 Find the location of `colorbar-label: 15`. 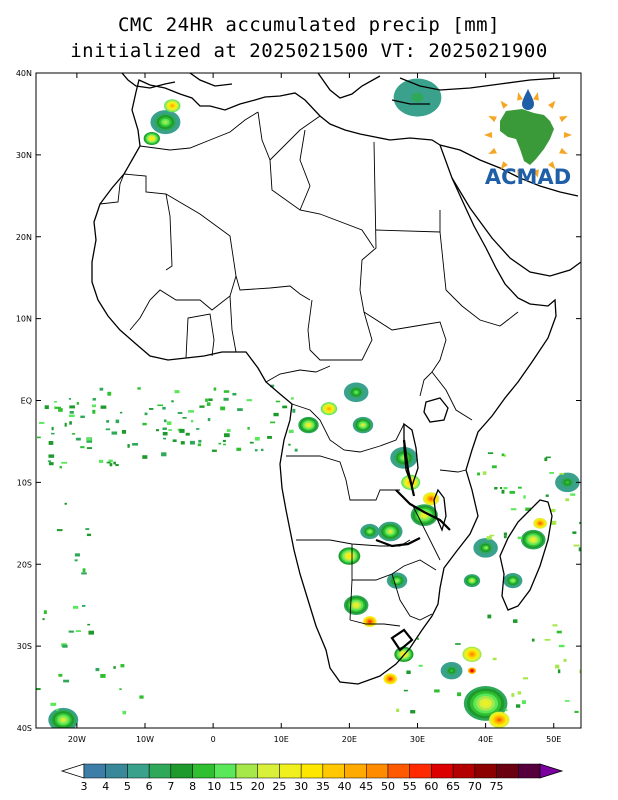

colorbar-label: 15 is located at coordinates (236, 786).